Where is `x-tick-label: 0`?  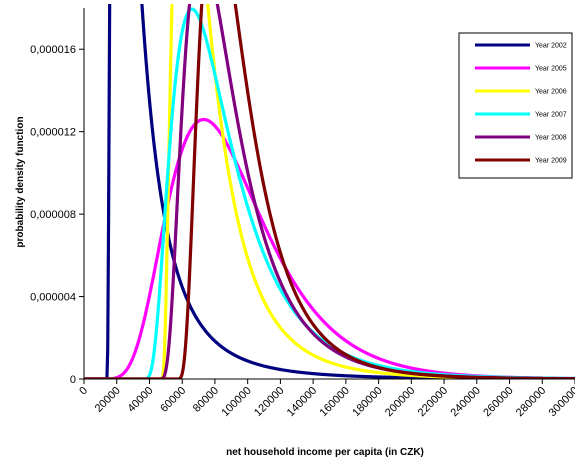 x-tick-label: 0 is located at coordinates (83, 391).